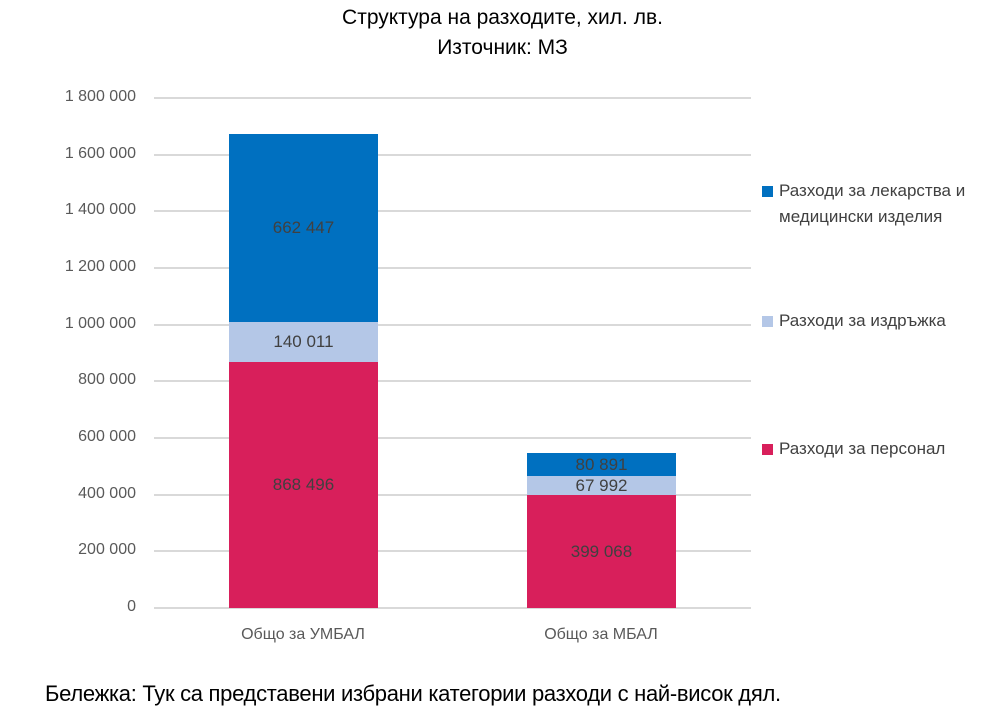 This screenshot has width=1005, height=720. What do you see at coordinates (303, 634) in the screenshot?
I see `x-tick-label: Общо за УМБАЛ` at bounding box center [303, 634].